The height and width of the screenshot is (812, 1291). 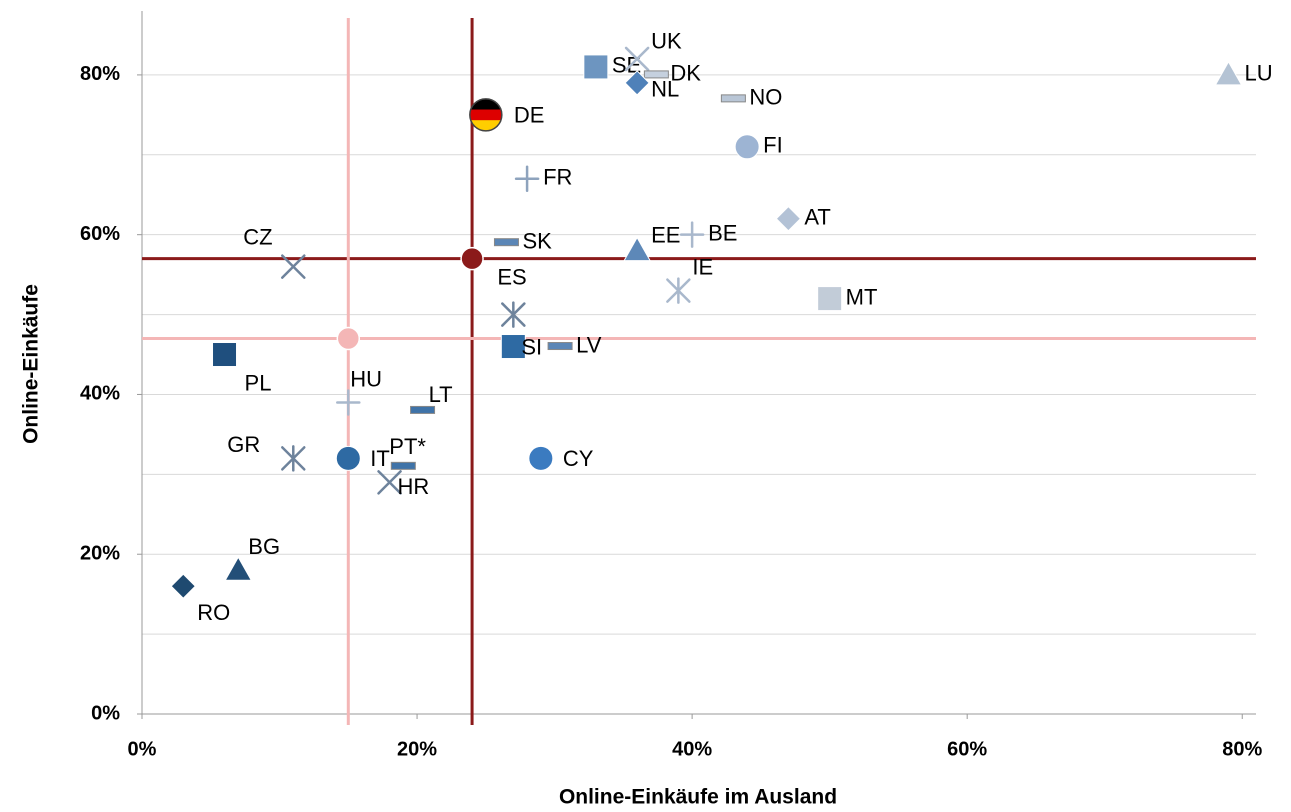 What do you see at coordinates (257, 236) in the screenshot?
I see `point-label: CZ` at bounding box center [257, 236].